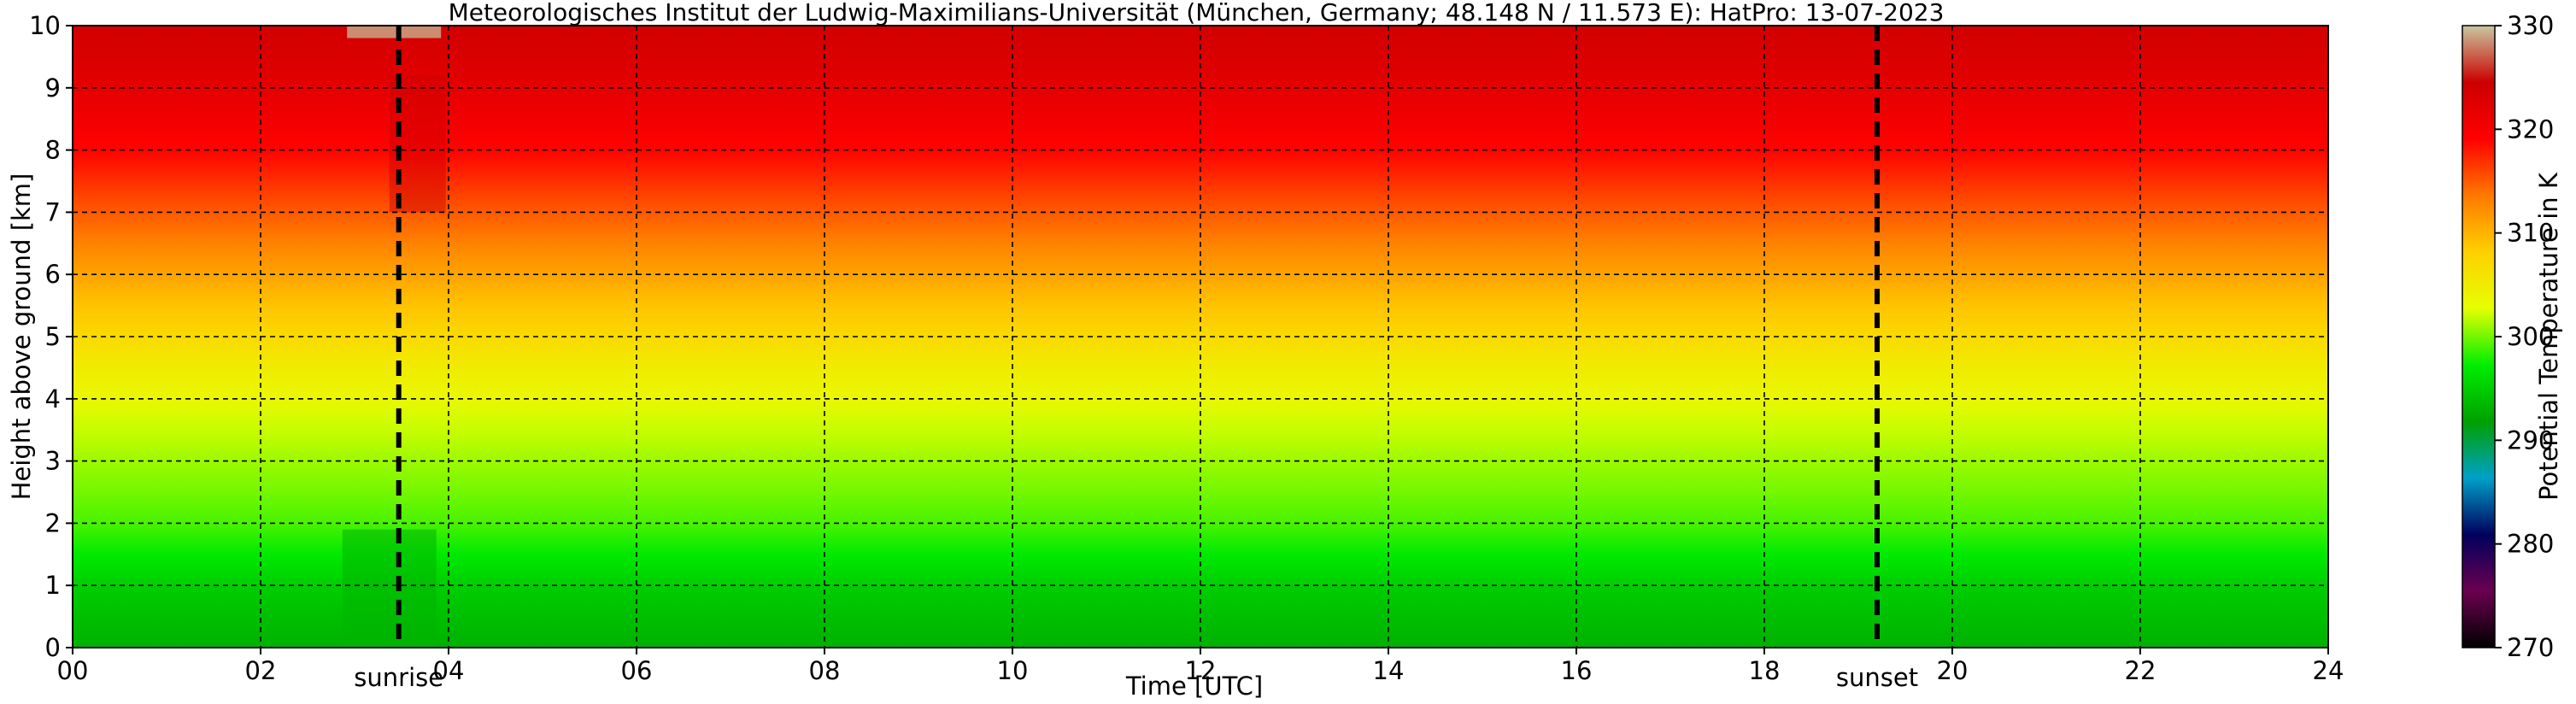 The height and width of the screenshot is (704, 2576). Describe the element at coordinates (1389, 670) in the screenshot. I see `x-tick-label: 14` at that location.